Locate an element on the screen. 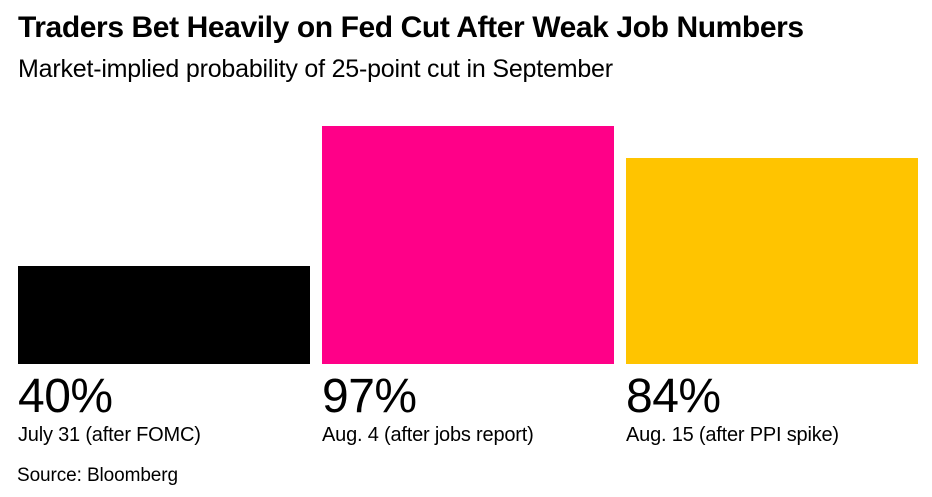 This screenshot has width=932, height=497. source-note: Source: Bloomberg is located at coordinates (97, 475).